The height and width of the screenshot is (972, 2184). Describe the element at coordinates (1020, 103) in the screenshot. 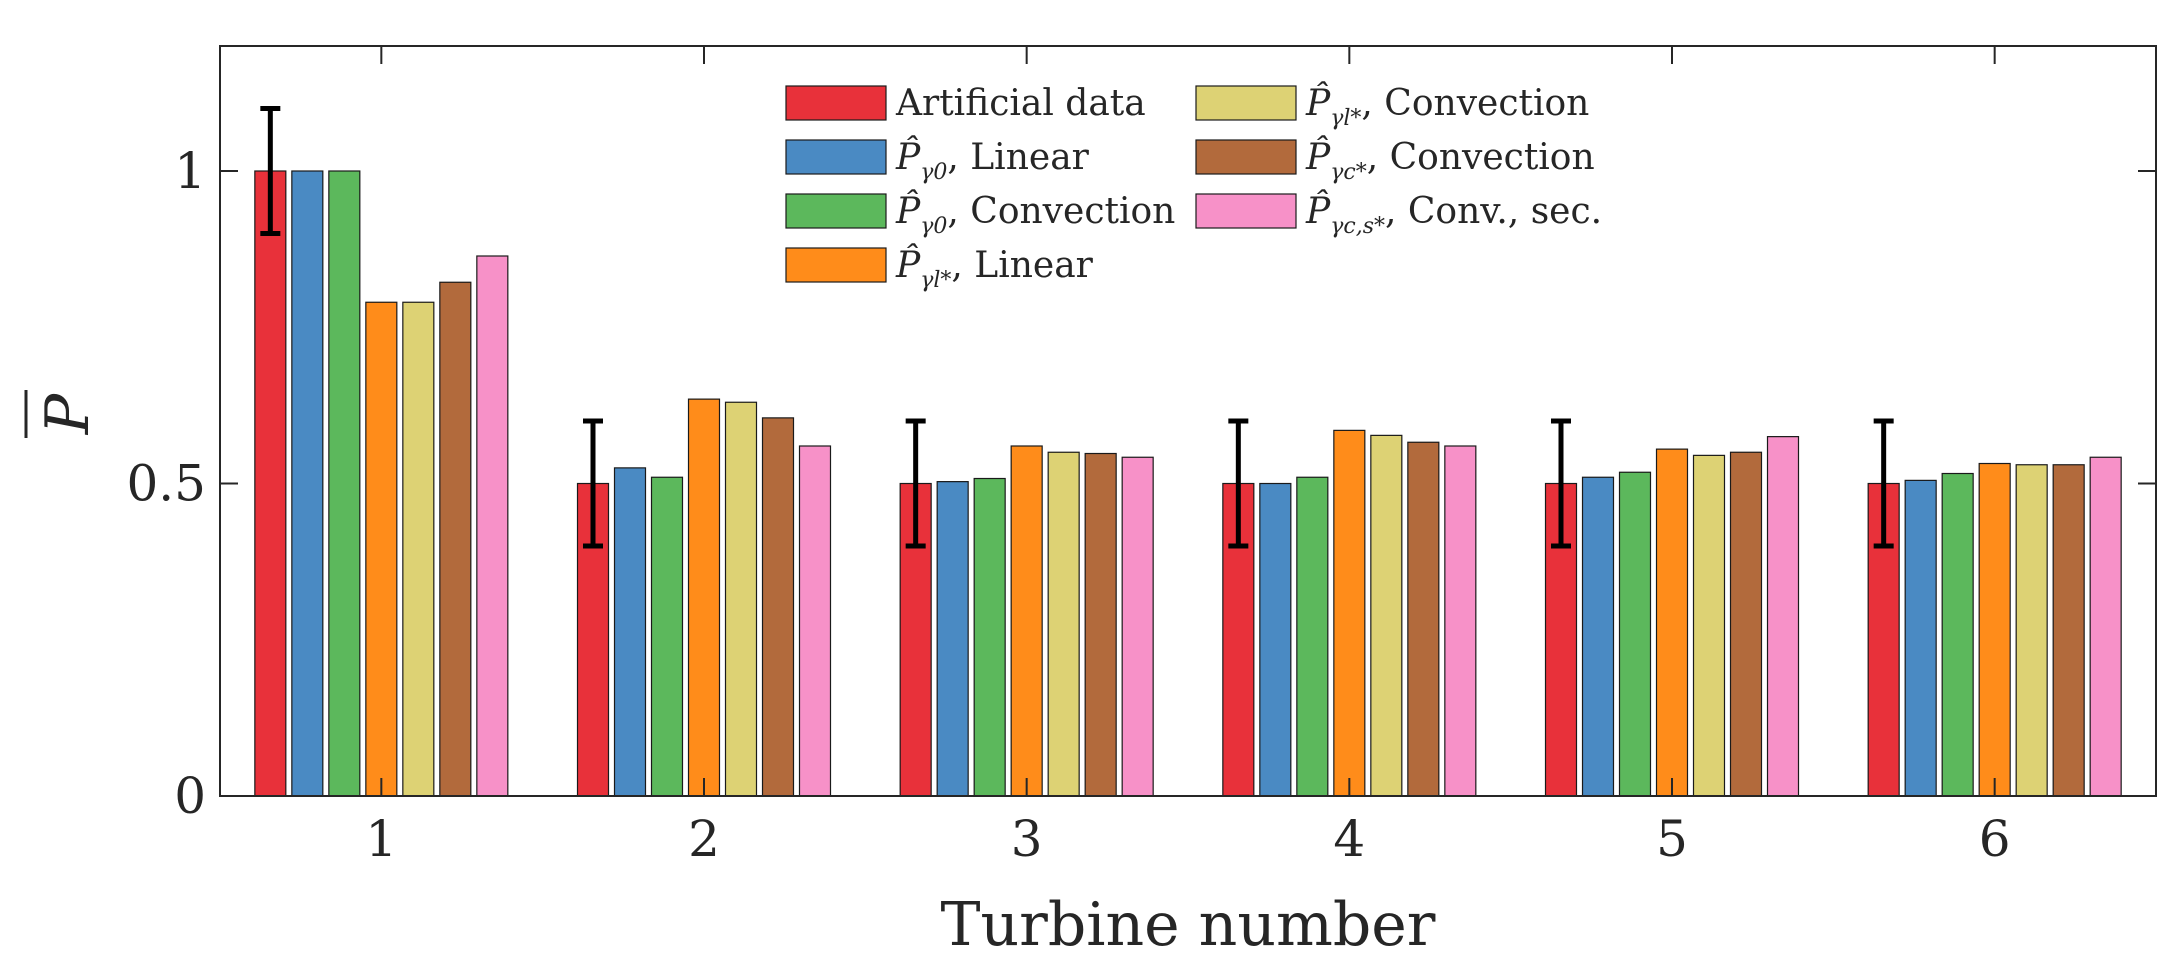

I see `legend-label-1: Artificial data` at that location.